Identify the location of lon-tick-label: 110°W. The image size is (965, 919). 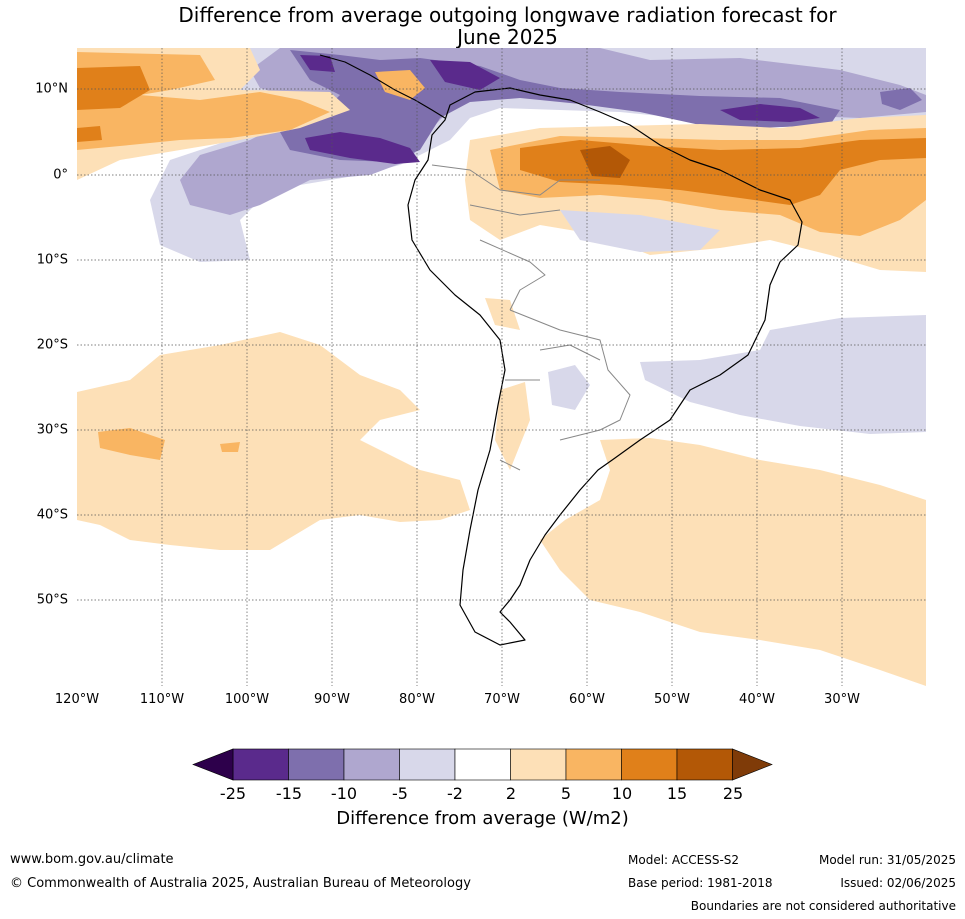
(162, 699).